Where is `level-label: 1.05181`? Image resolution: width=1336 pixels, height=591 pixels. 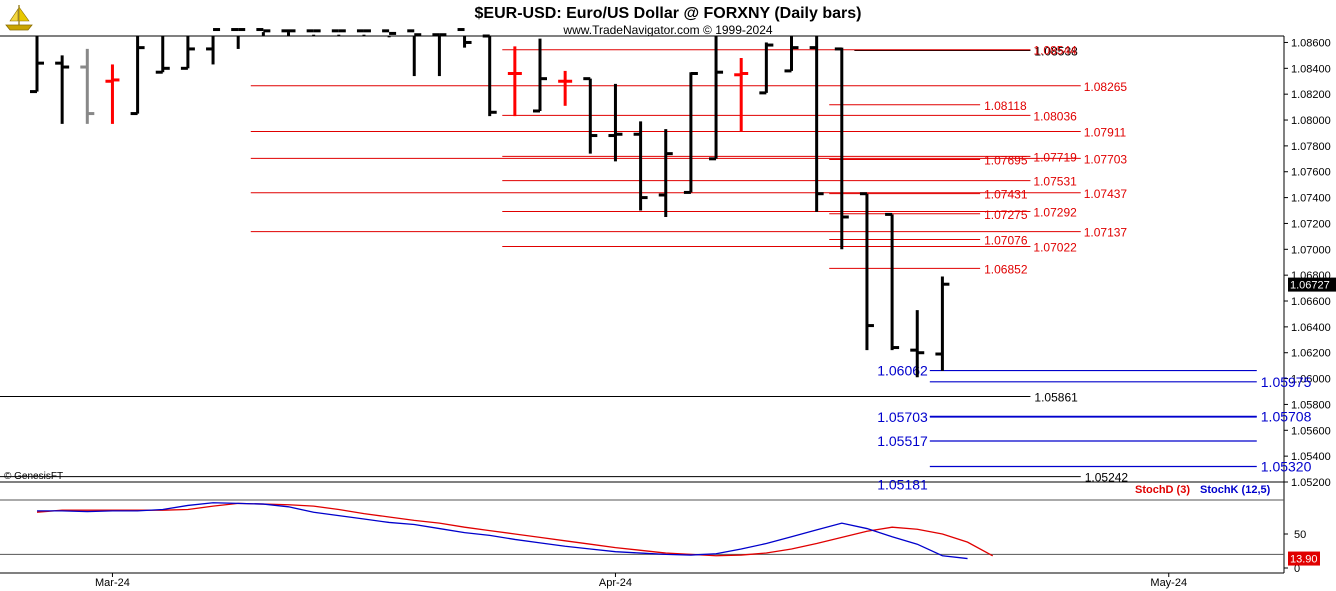
level-label: 1.05181 is located at coordinates (902, 484).